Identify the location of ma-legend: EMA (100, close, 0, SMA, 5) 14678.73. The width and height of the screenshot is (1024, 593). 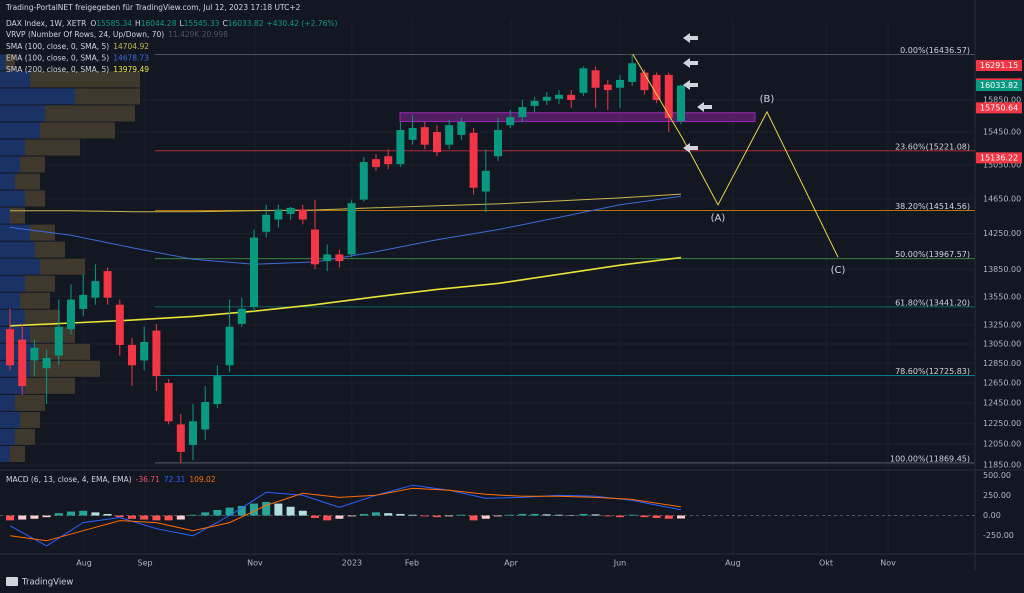
(77, 58).